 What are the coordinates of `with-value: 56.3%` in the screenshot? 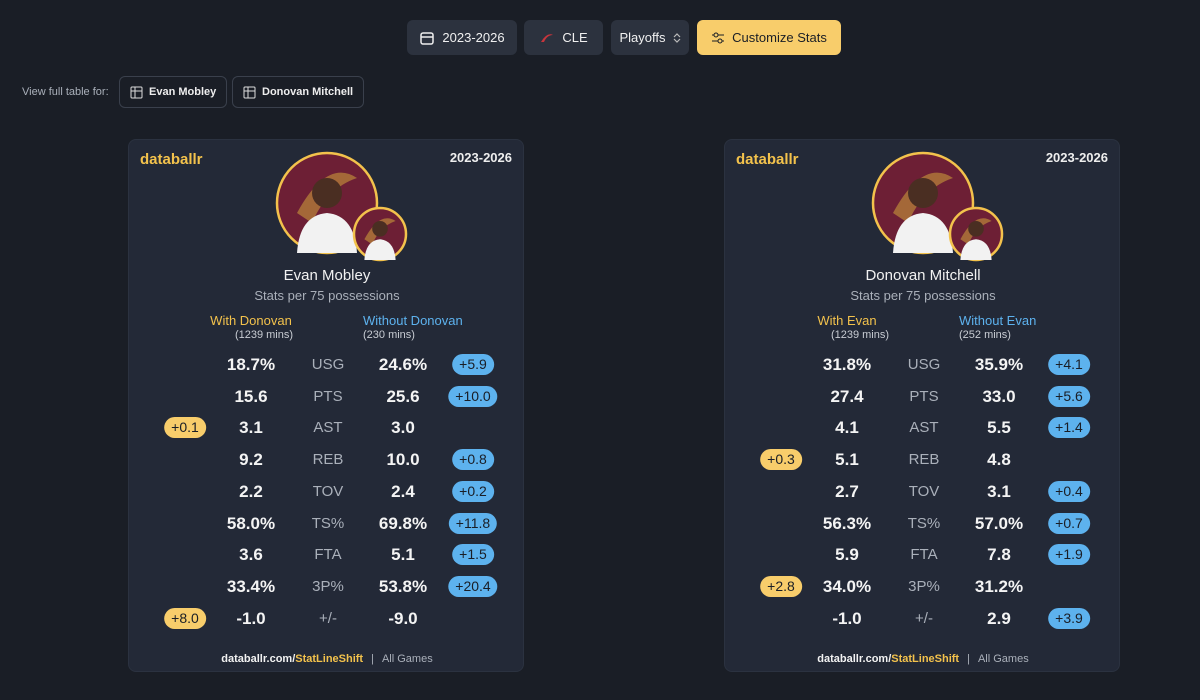 It's located at (847, 523).